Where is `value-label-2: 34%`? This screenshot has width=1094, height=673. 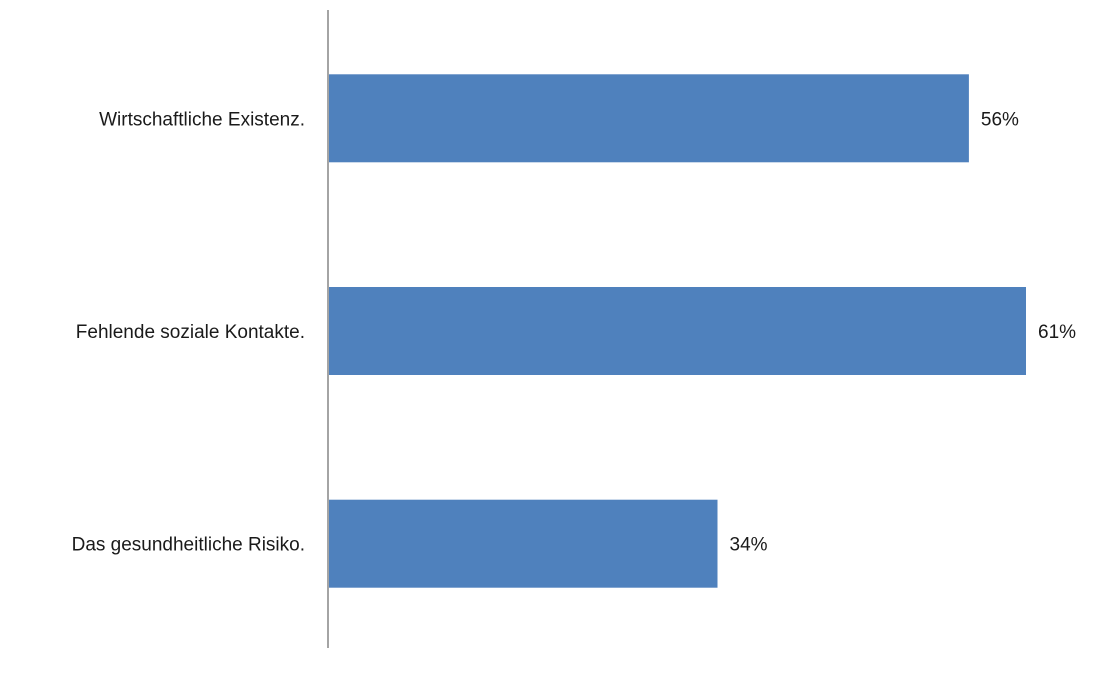
value-label-2: 34% is located at coordinates (749, 545).